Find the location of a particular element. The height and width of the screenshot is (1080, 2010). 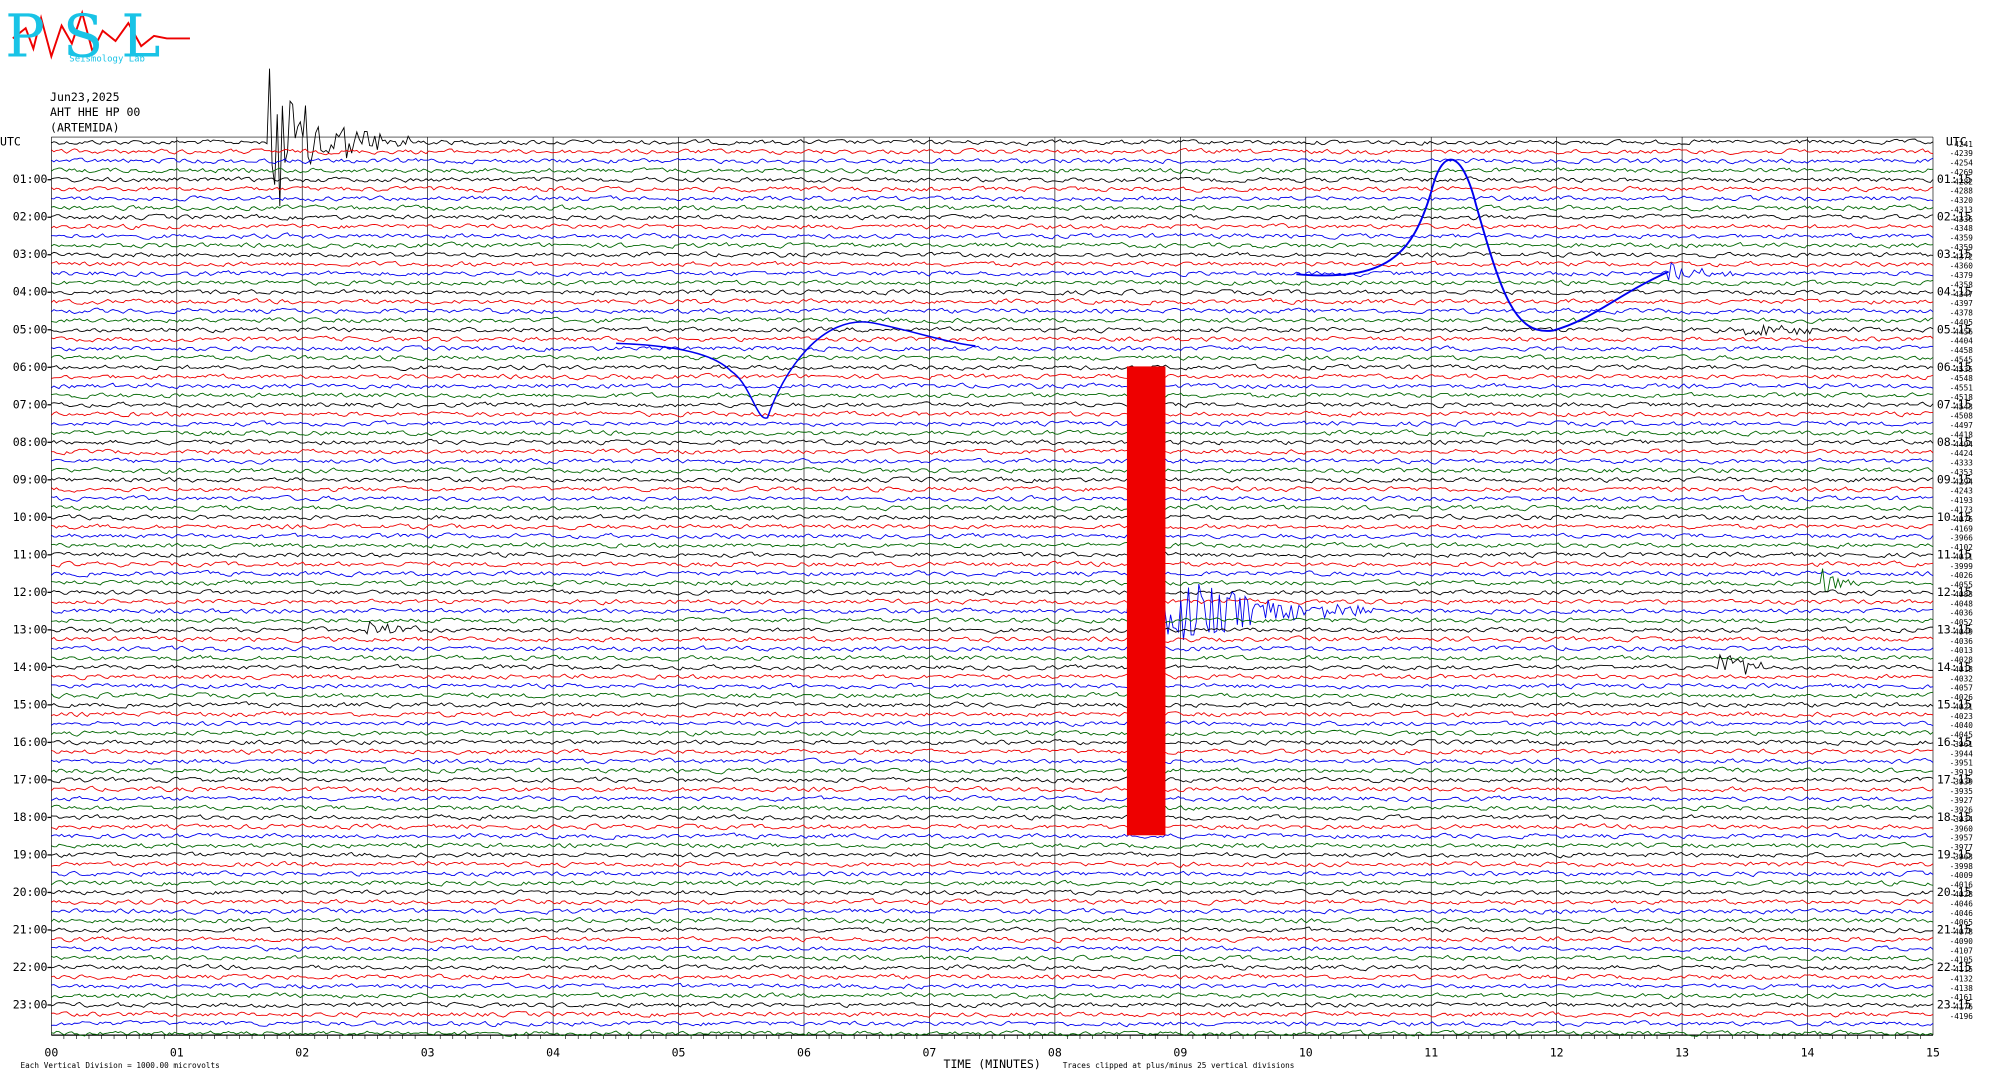

hour-label: 15:00 is located at coordinates (30, 704).